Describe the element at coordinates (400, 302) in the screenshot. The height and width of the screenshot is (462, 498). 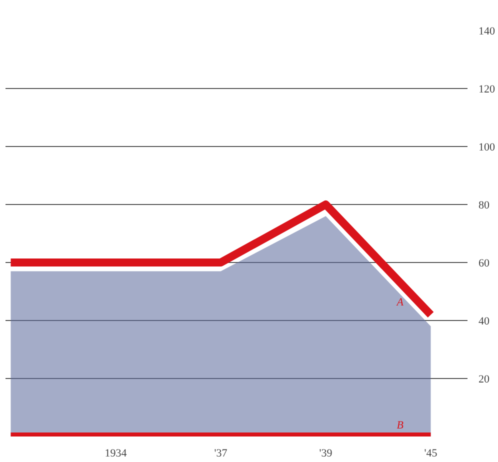
I see `series-label: A` at that location.